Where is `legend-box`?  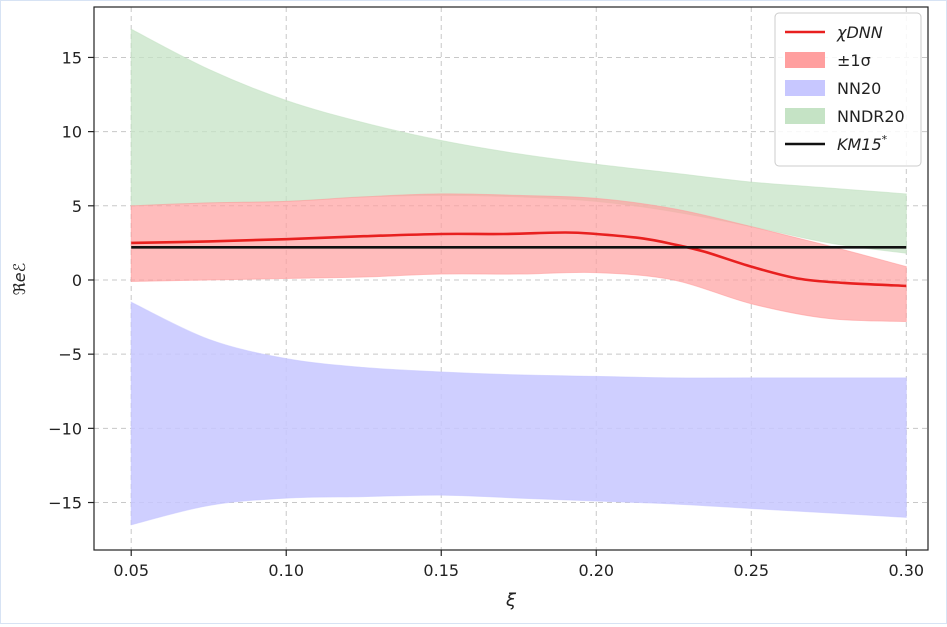
legend-box is located at coordinates (848, 89).